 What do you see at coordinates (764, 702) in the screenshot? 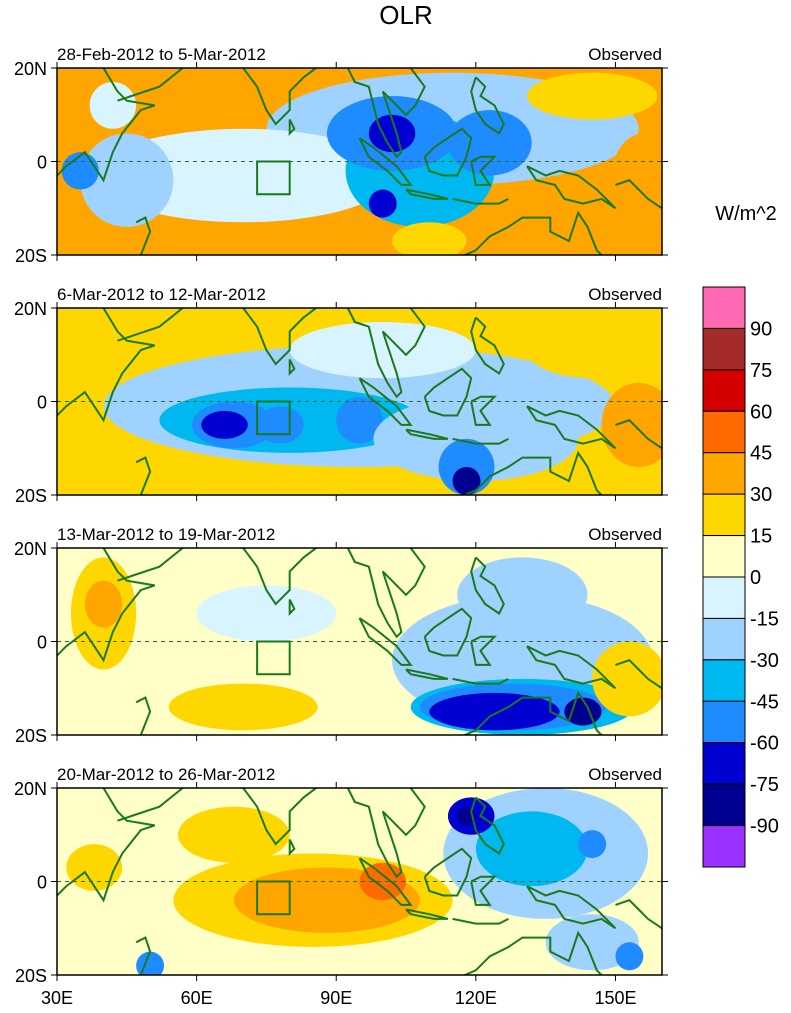
I see `colorbar-label: -45` at bounding box center [764, 702].